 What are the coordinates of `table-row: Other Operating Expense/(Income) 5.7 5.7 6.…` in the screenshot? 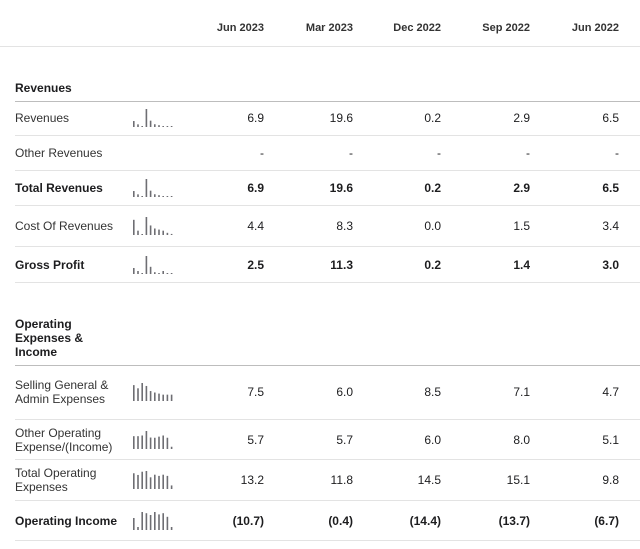 It's located at (327, 440).